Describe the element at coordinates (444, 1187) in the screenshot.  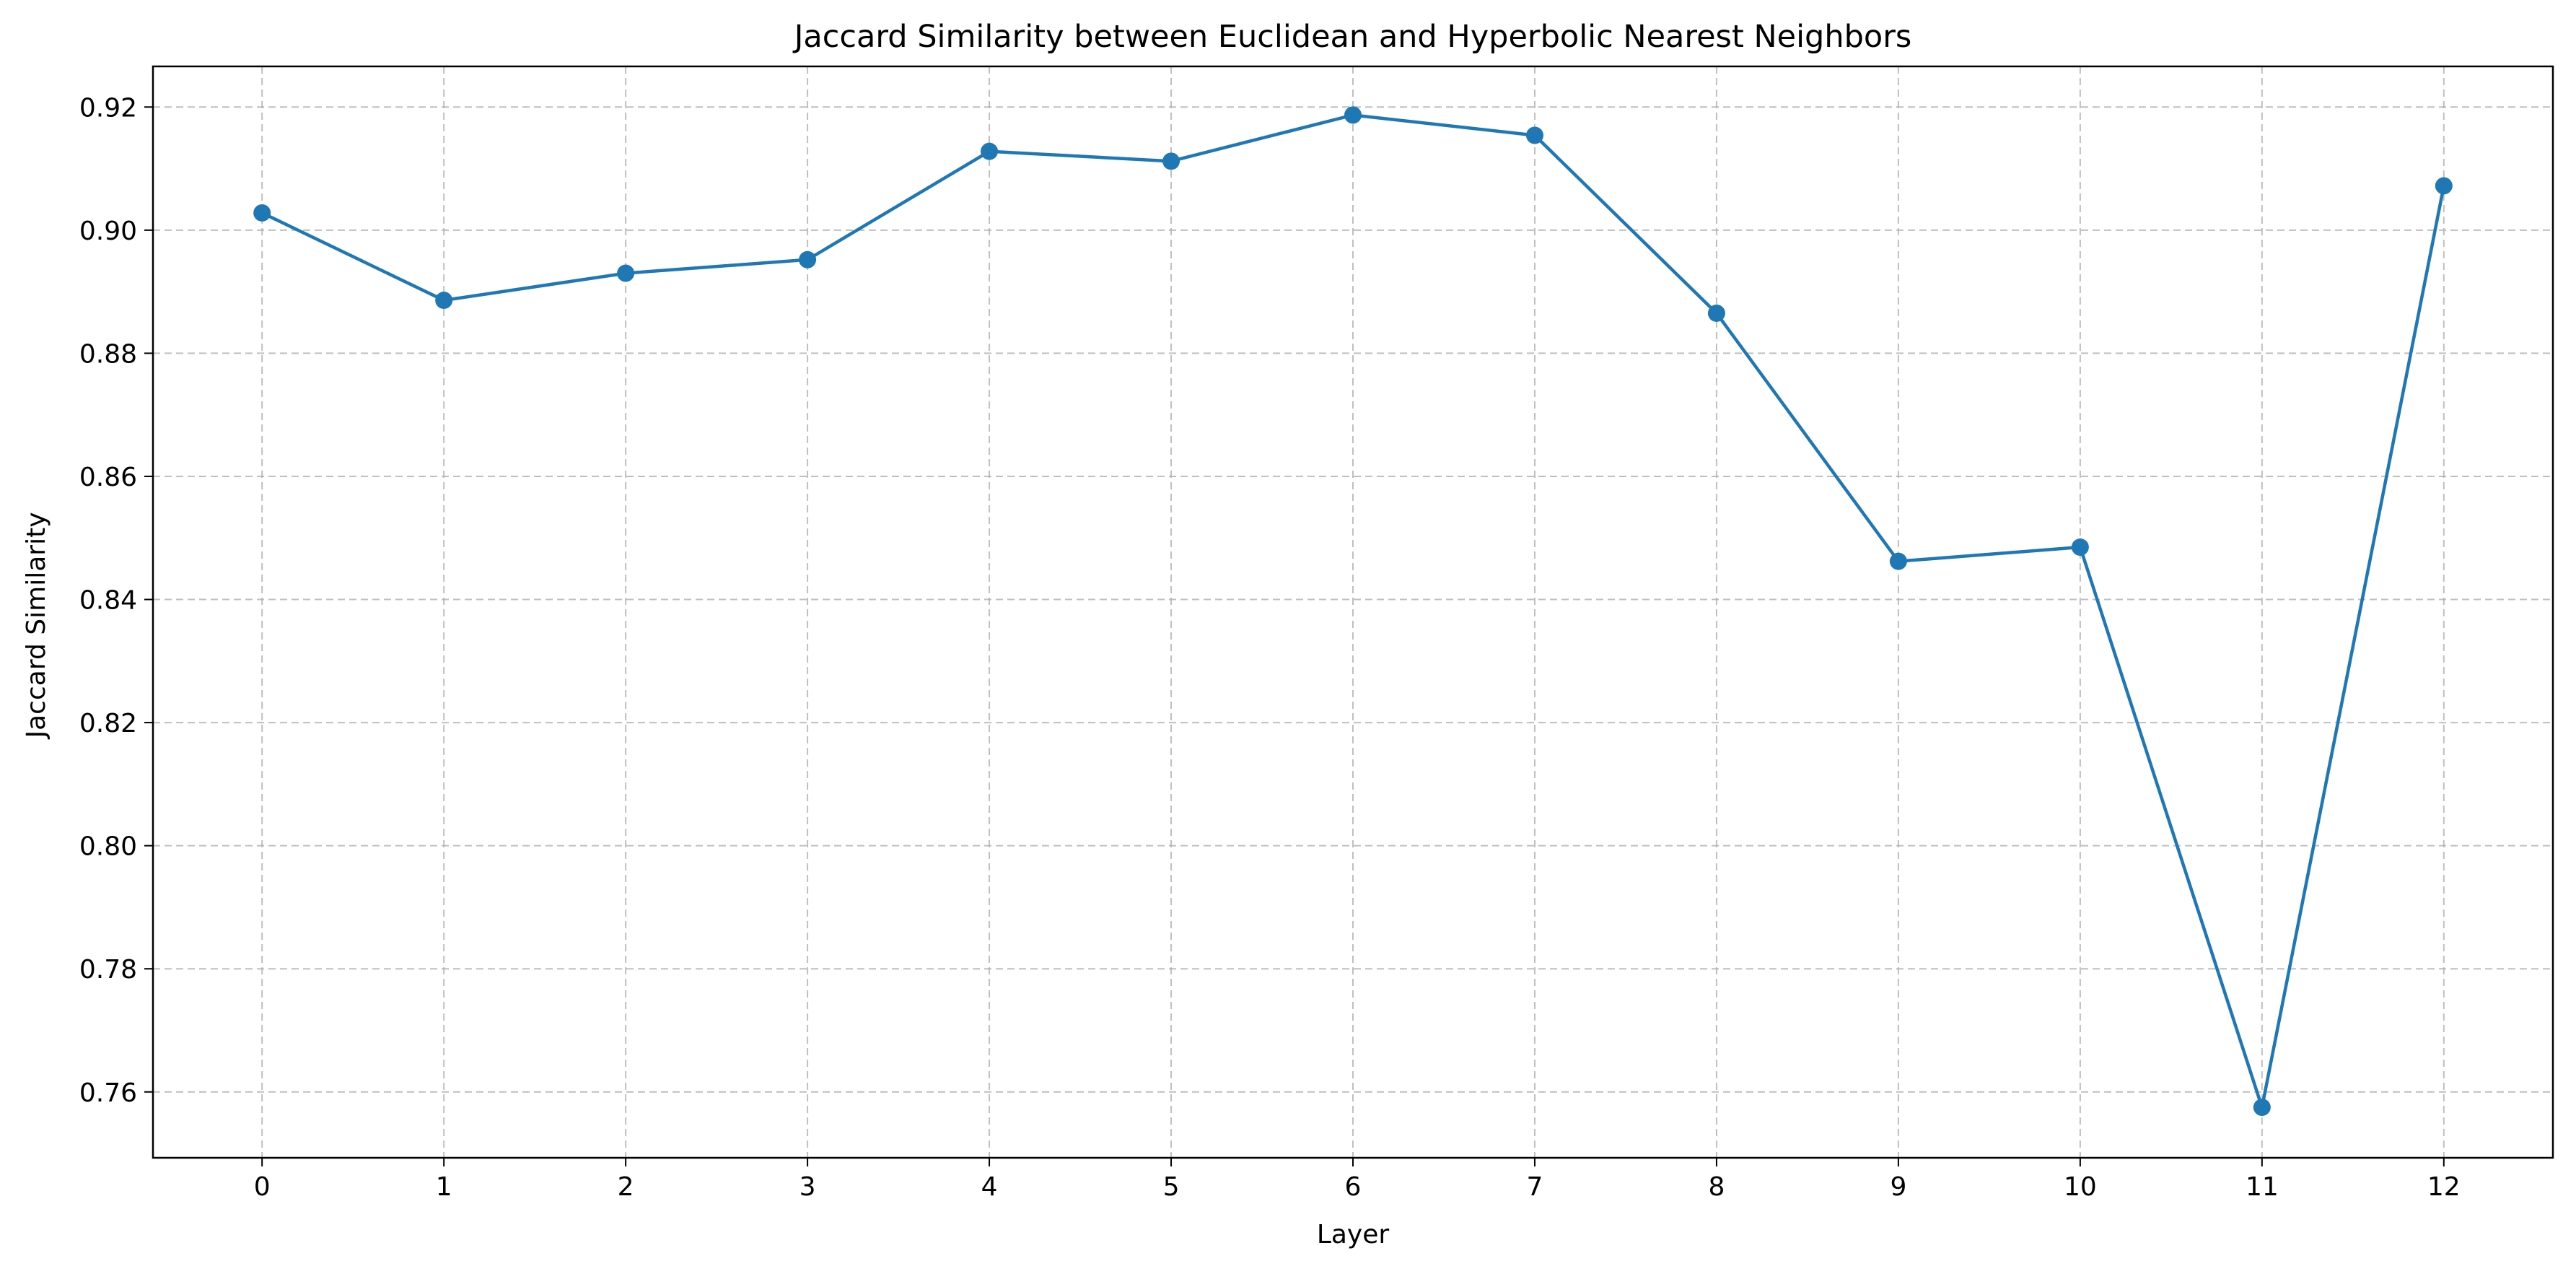
I see `x-tick-label: 1` at that location.